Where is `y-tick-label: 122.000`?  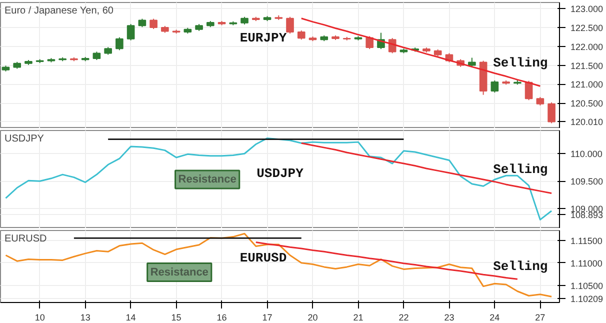
y-tick-label: 122.000 is located at coordinates (587, 47).